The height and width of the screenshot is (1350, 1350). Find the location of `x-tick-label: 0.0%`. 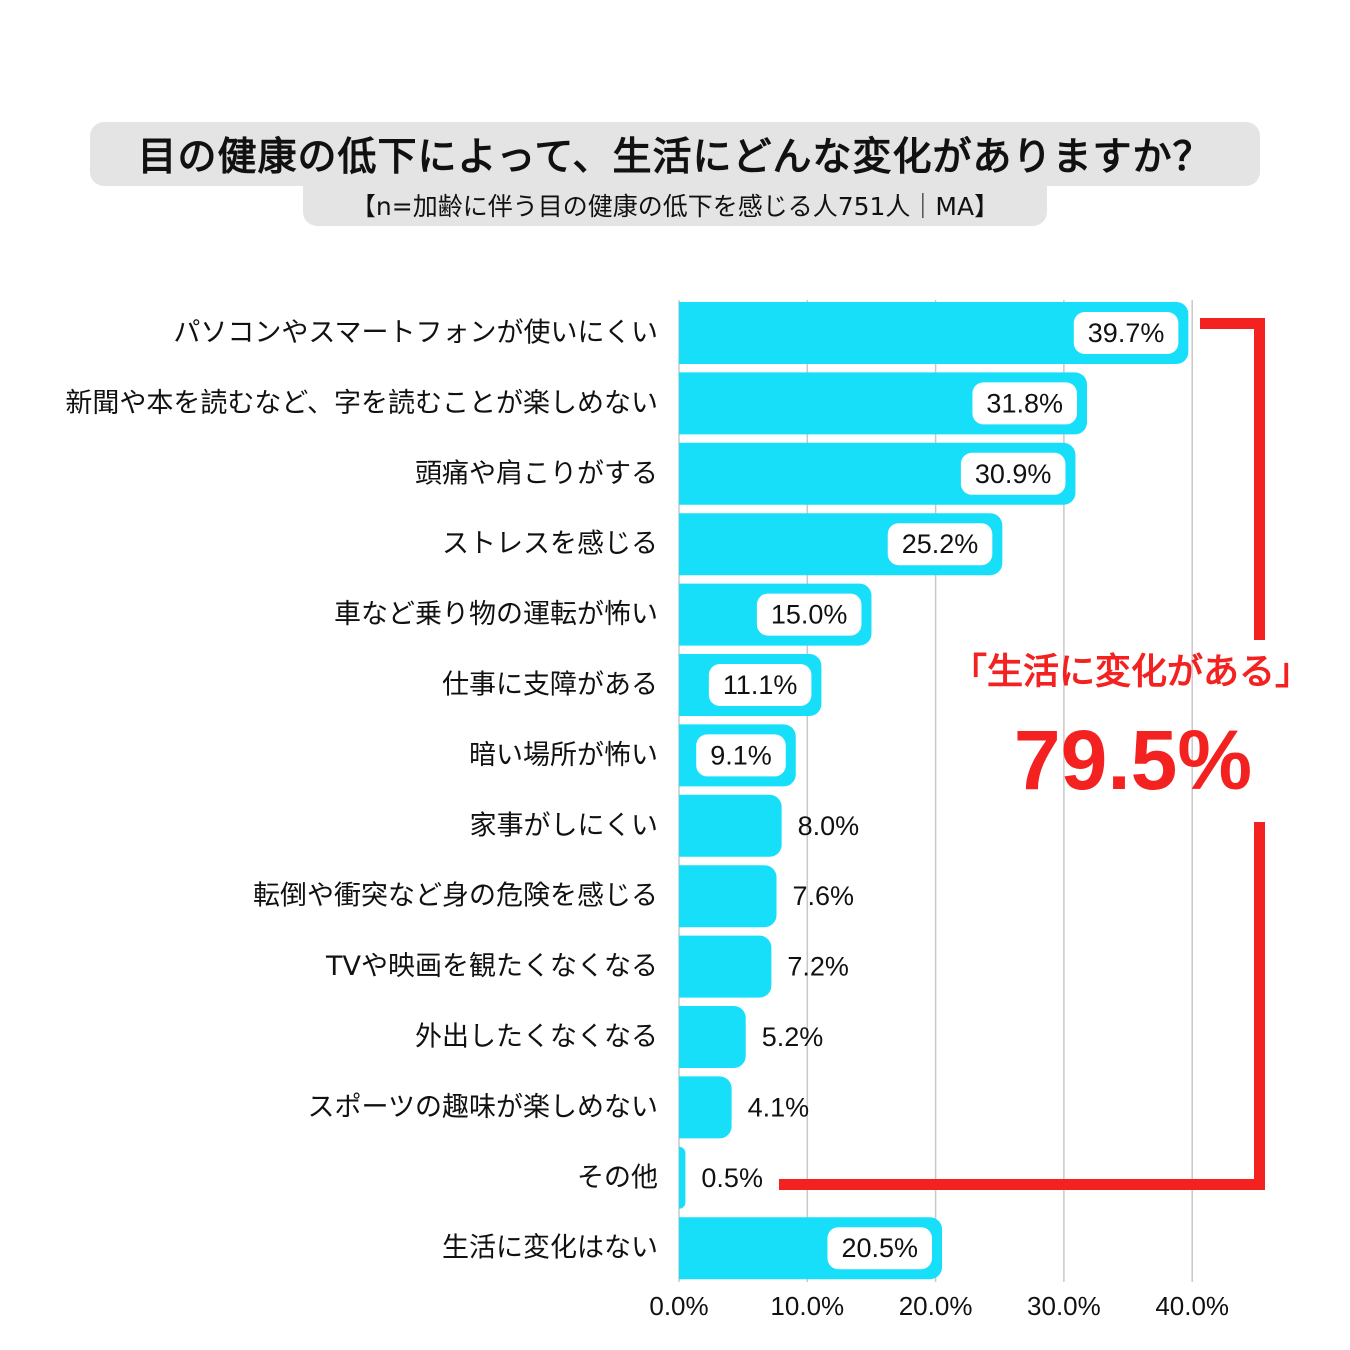

x-tick-label: 0.0% is located at coordinates (678, 1306).